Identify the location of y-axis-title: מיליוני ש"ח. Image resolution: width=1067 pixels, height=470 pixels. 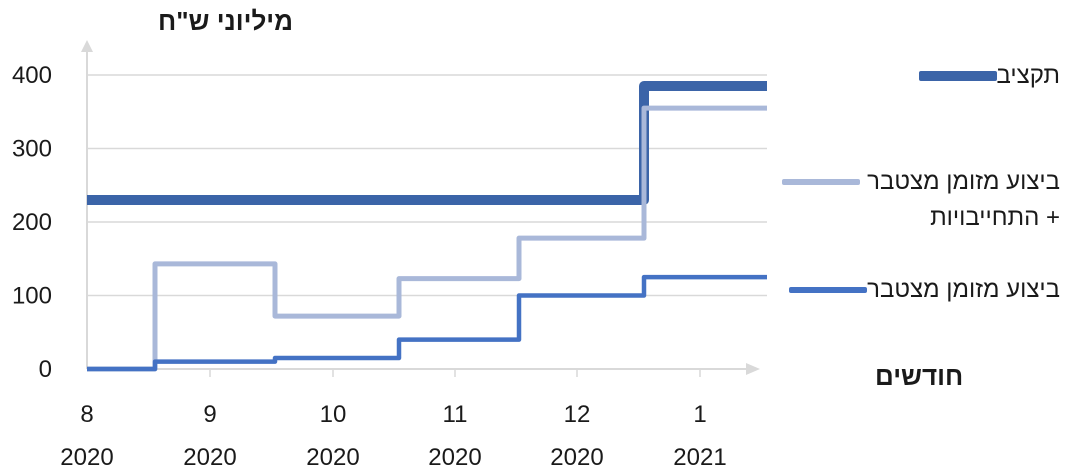
(225, 21).